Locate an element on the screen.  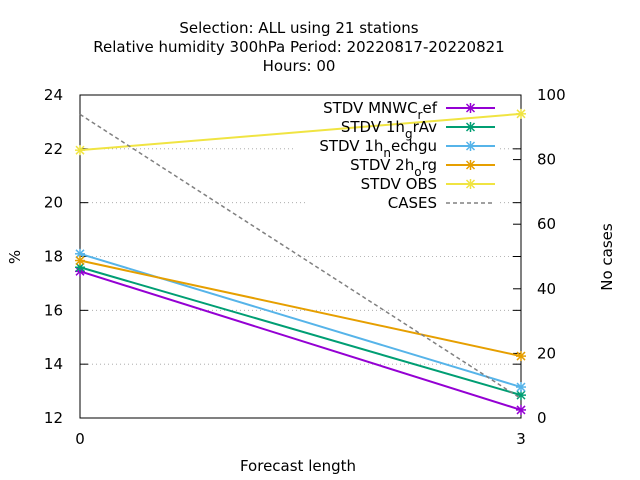
y-tick-label: 18 is located at coordinates (53, 257).